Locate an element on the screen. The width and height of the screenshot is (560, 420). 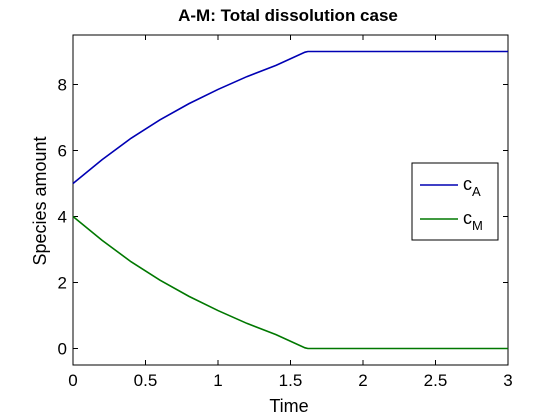
y-tick-label: 2 is located at coordinates (62, 283).